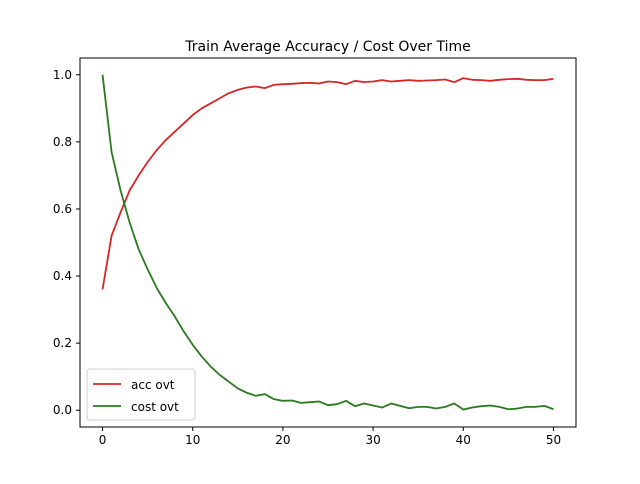 This screenshot has height=484, width=640. What do you see at coordinates (372, 440) in the screenshot?
I see `x-tick-label-30: 30` at bounding box center [372, 440].